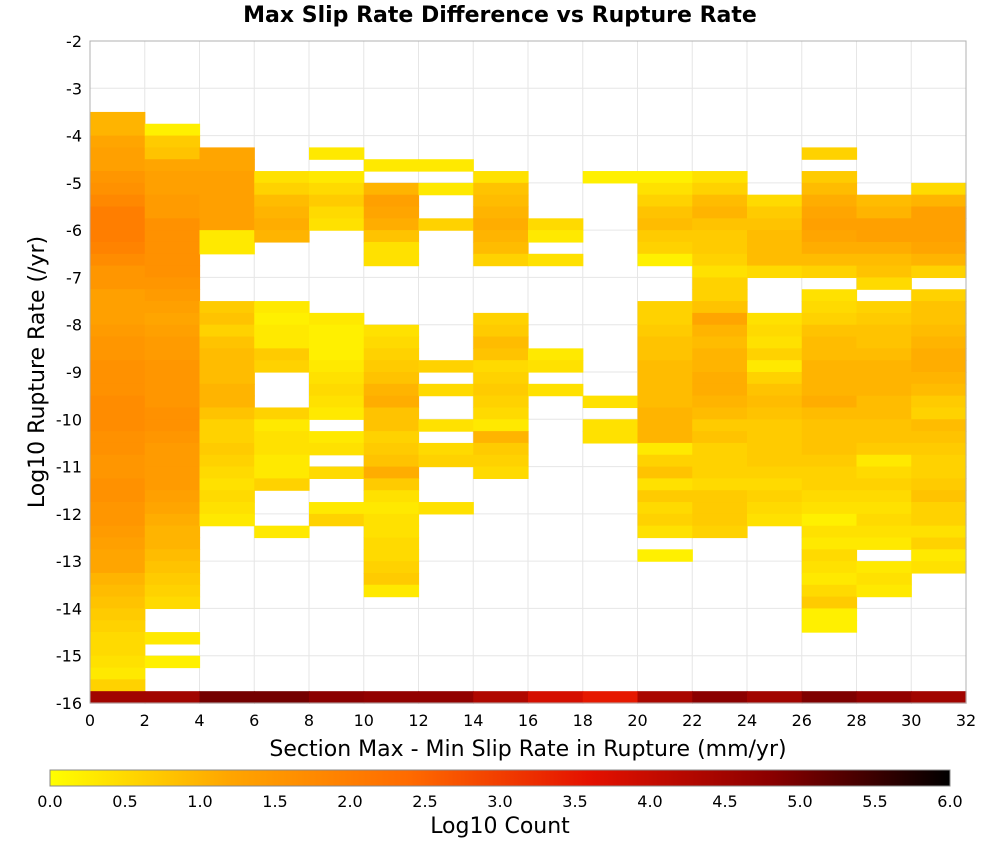 This screenshot has width=1000, height=850. I want to click on y-tick-label: -9, so click(74, 372).